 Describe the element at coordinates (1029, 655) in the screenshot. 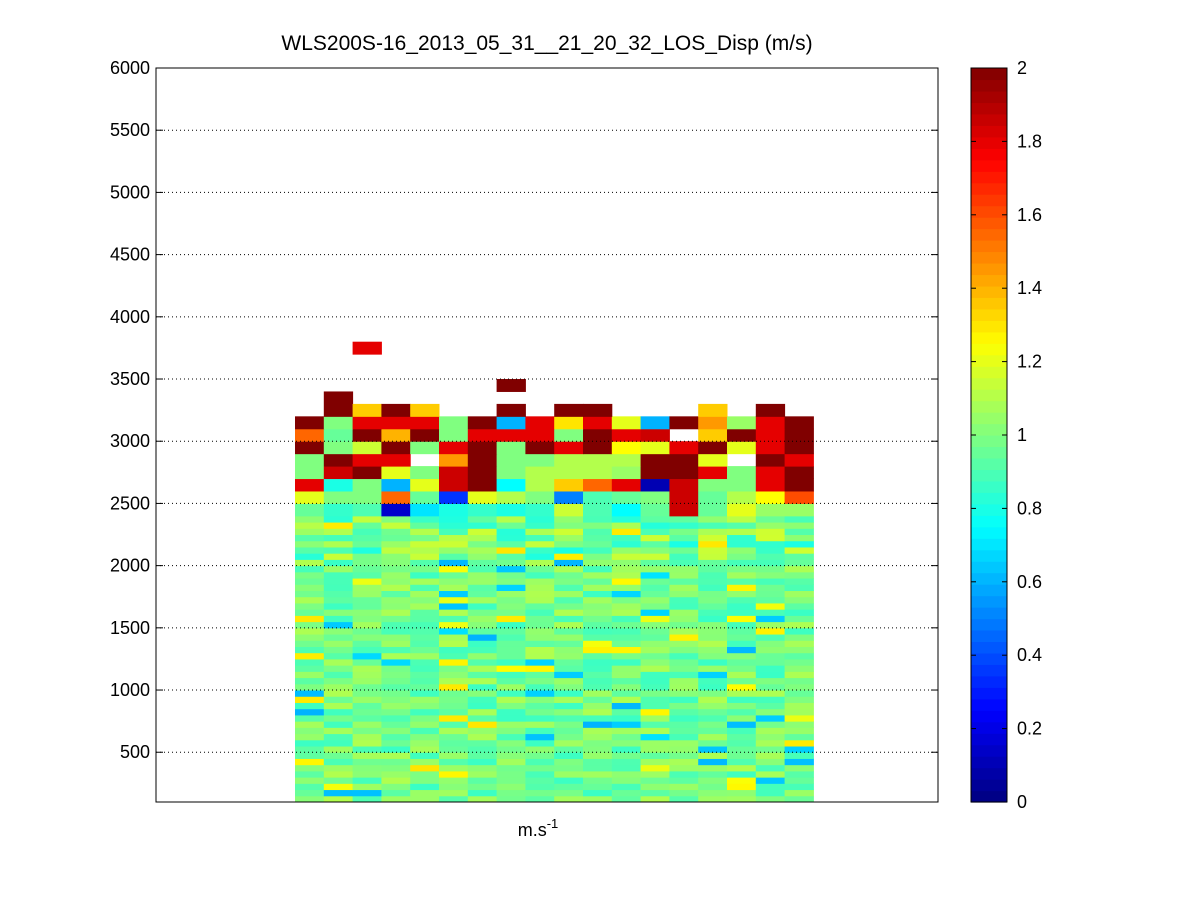

I see `colorbar-tick-label: 0.4` at that location.